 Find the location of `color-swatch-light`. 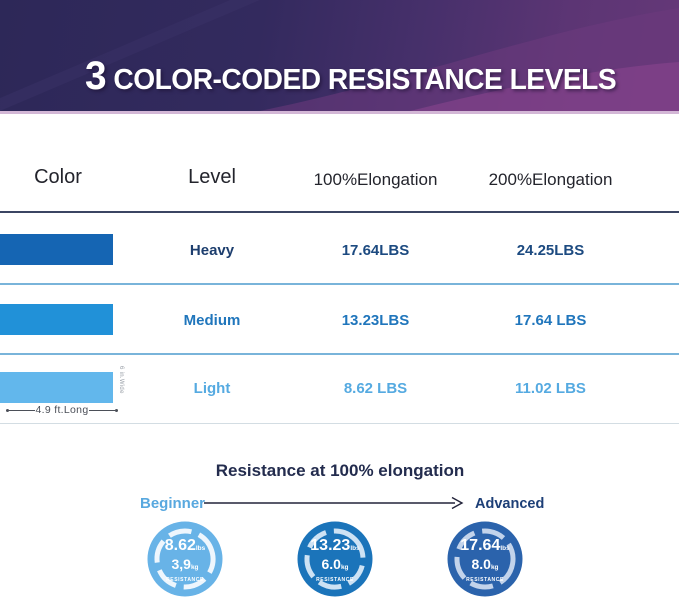

color-swatch-light is located at coordinates (56, 387).